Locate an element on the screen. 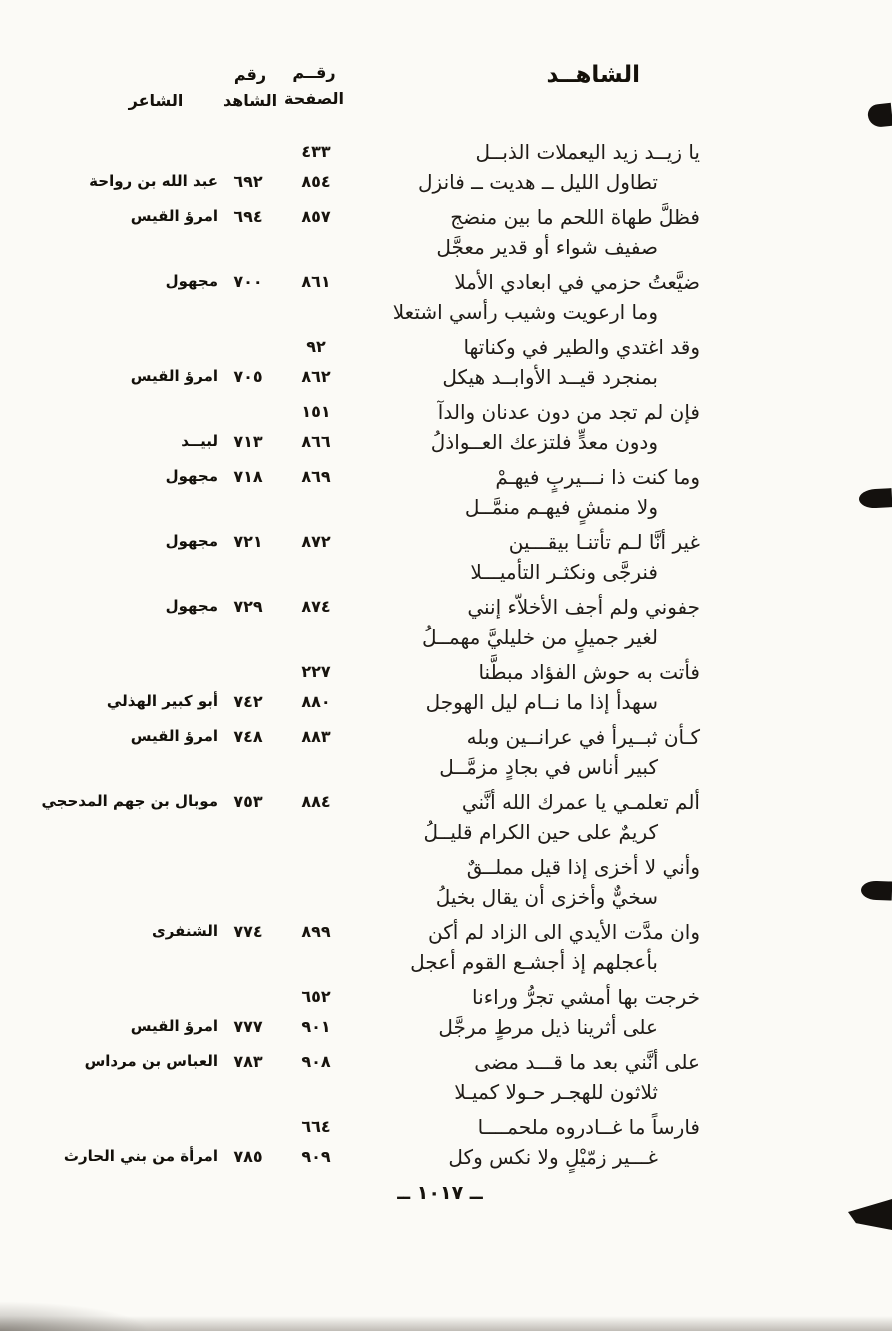  verse-text: بأعجلهم إذ أجشـع القوم أعجل is located at coordinates (534, 962).